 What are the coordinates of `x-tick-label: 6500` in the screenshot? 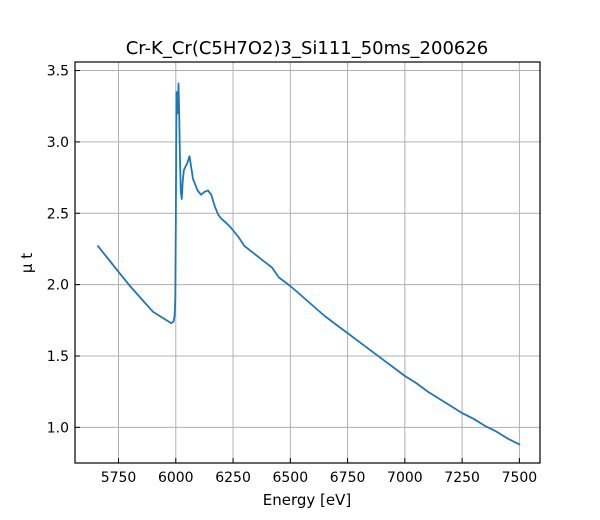 It's located at (290, 478).